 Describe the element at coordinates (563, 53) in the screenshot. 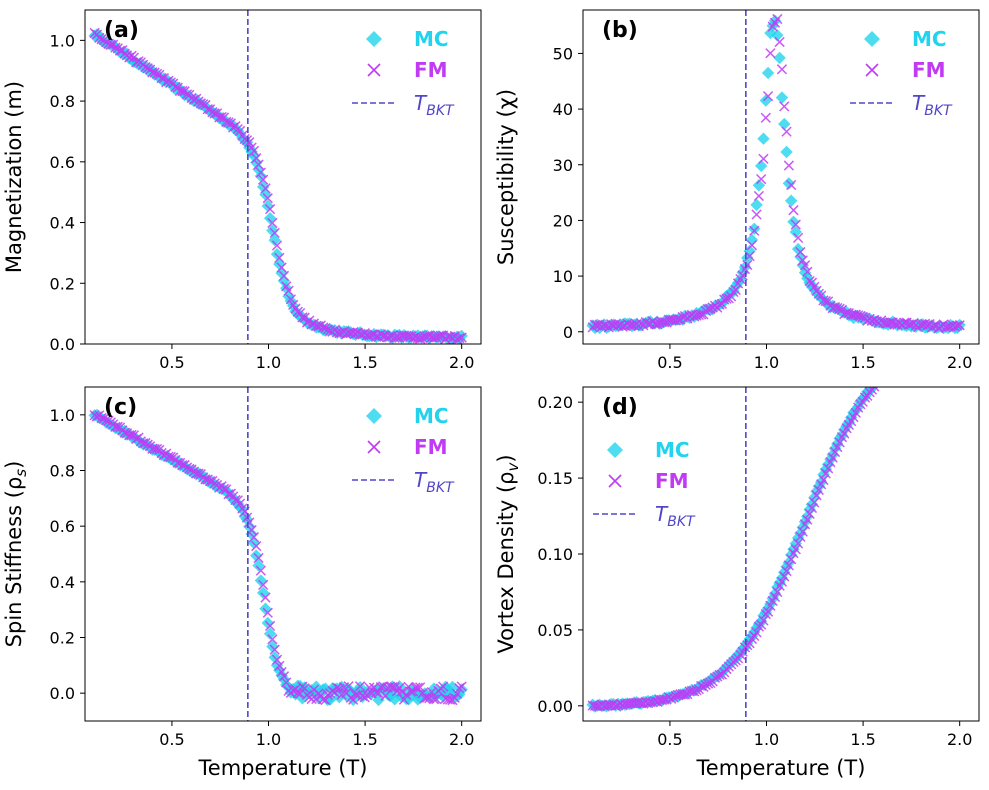

I see `y-tick-label: 50` at that location.